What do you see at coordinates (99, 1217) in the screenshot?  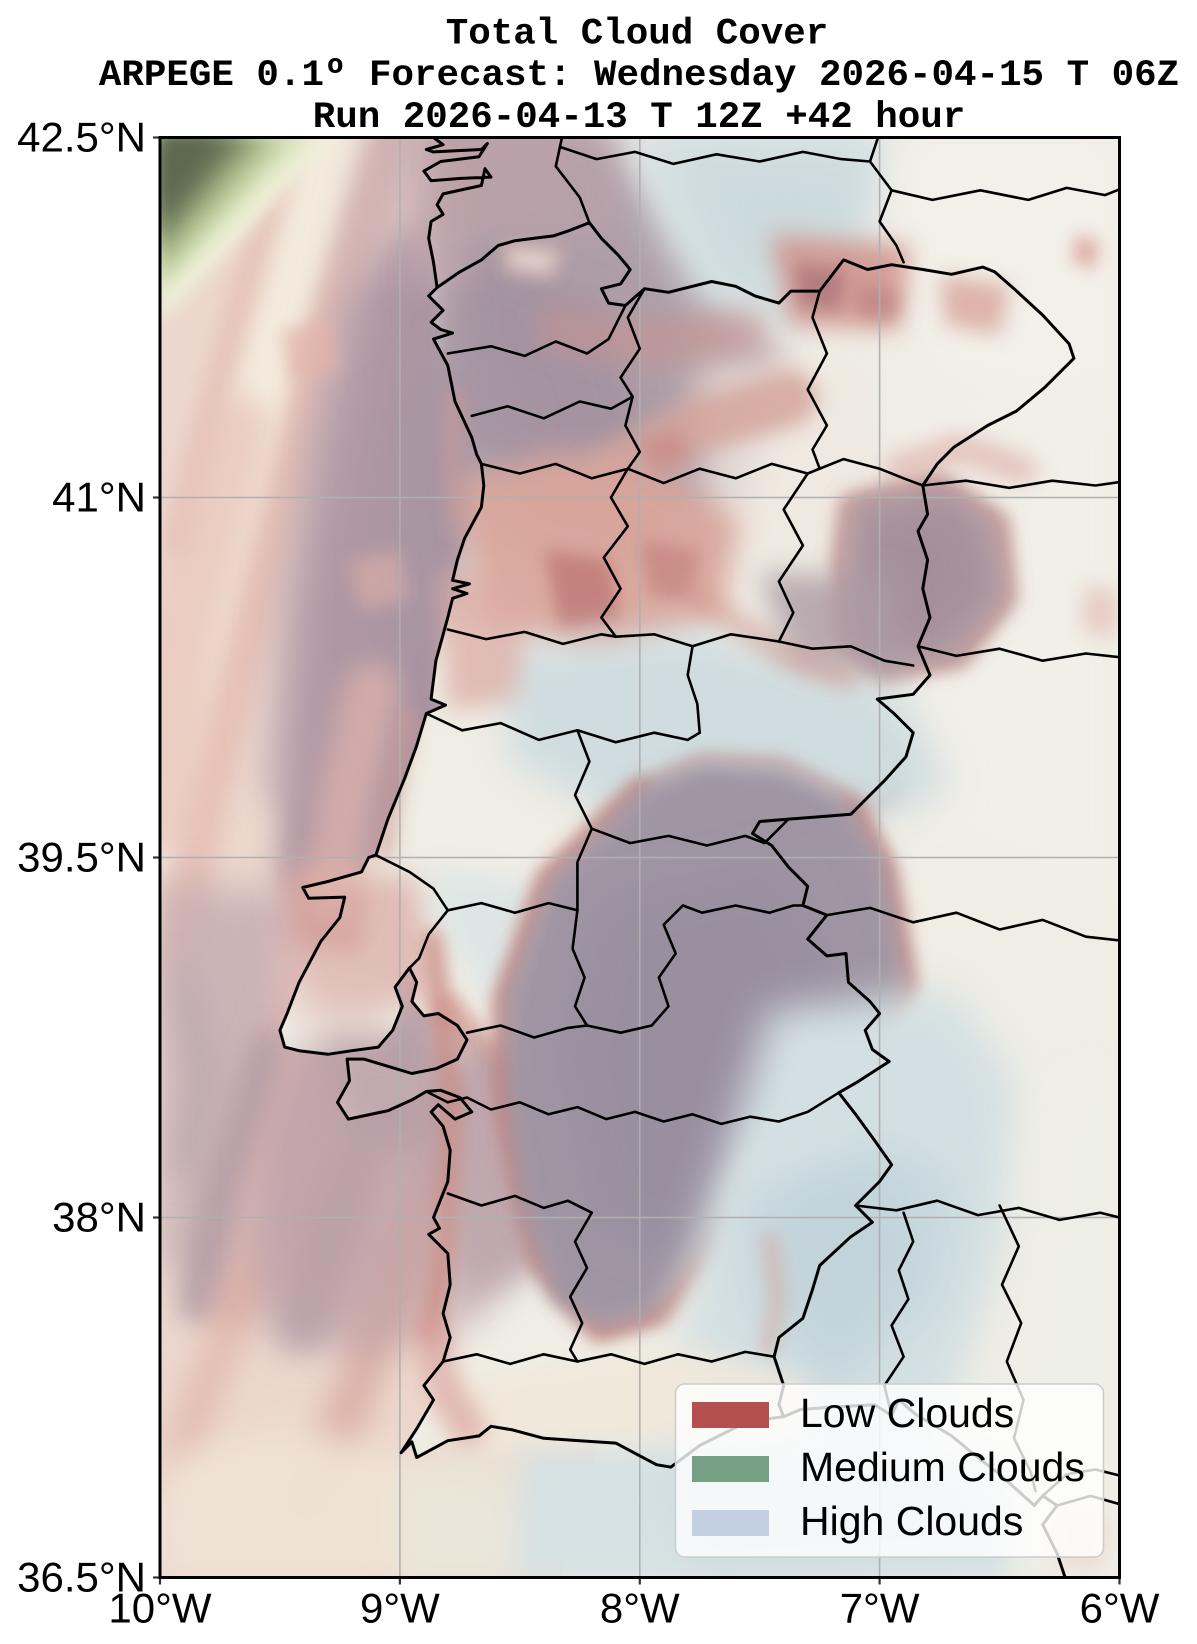 I see `svg-text: 38°N` at bounding box center [99, 1217].